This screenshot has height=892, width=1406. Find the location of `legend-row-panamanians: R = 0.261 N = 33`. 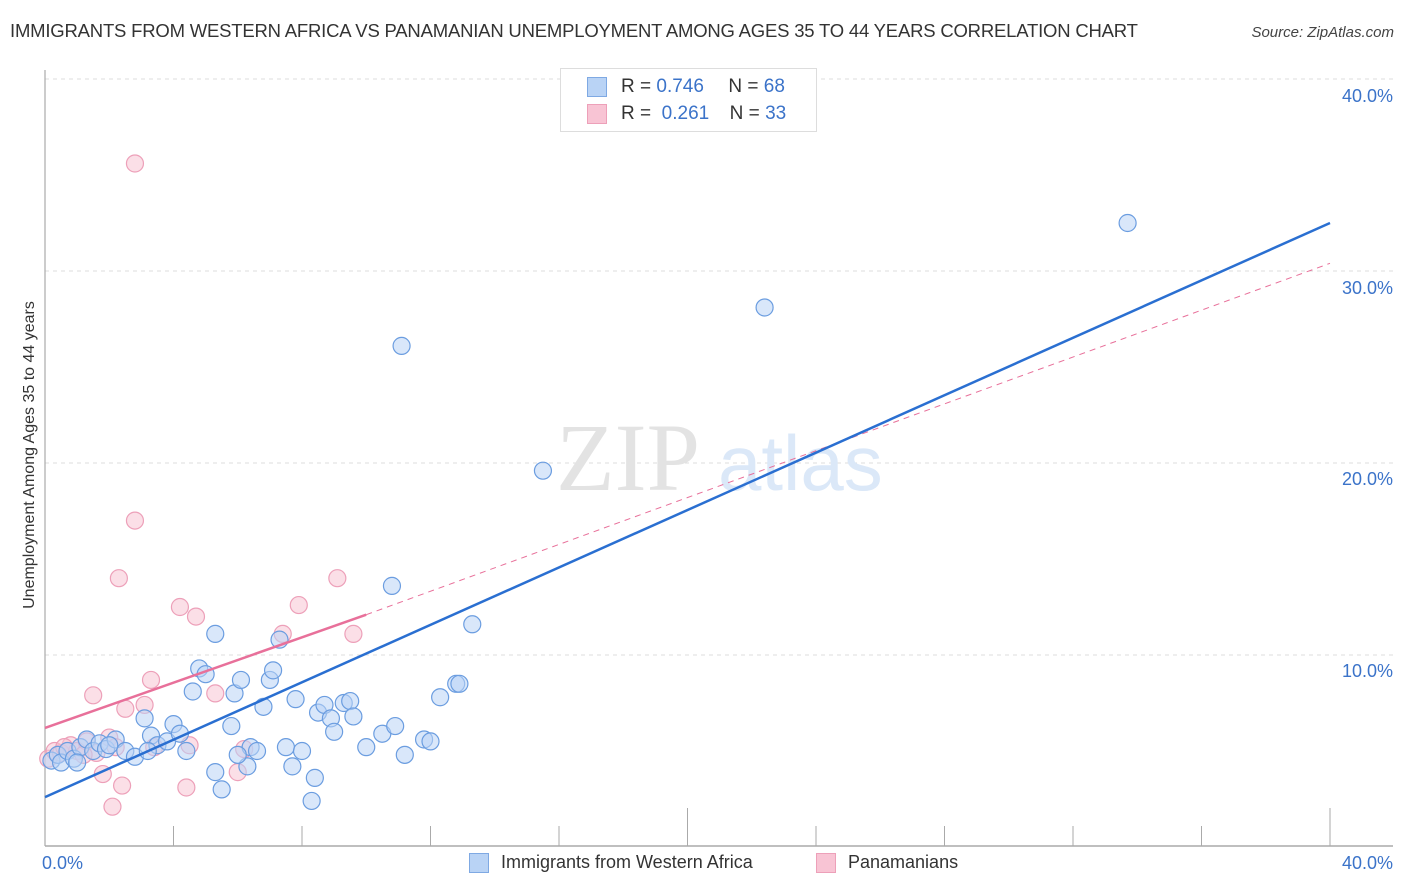

legend-row-panamanians: R = 0.261 N = 33 is located at coordinates (686, 114).